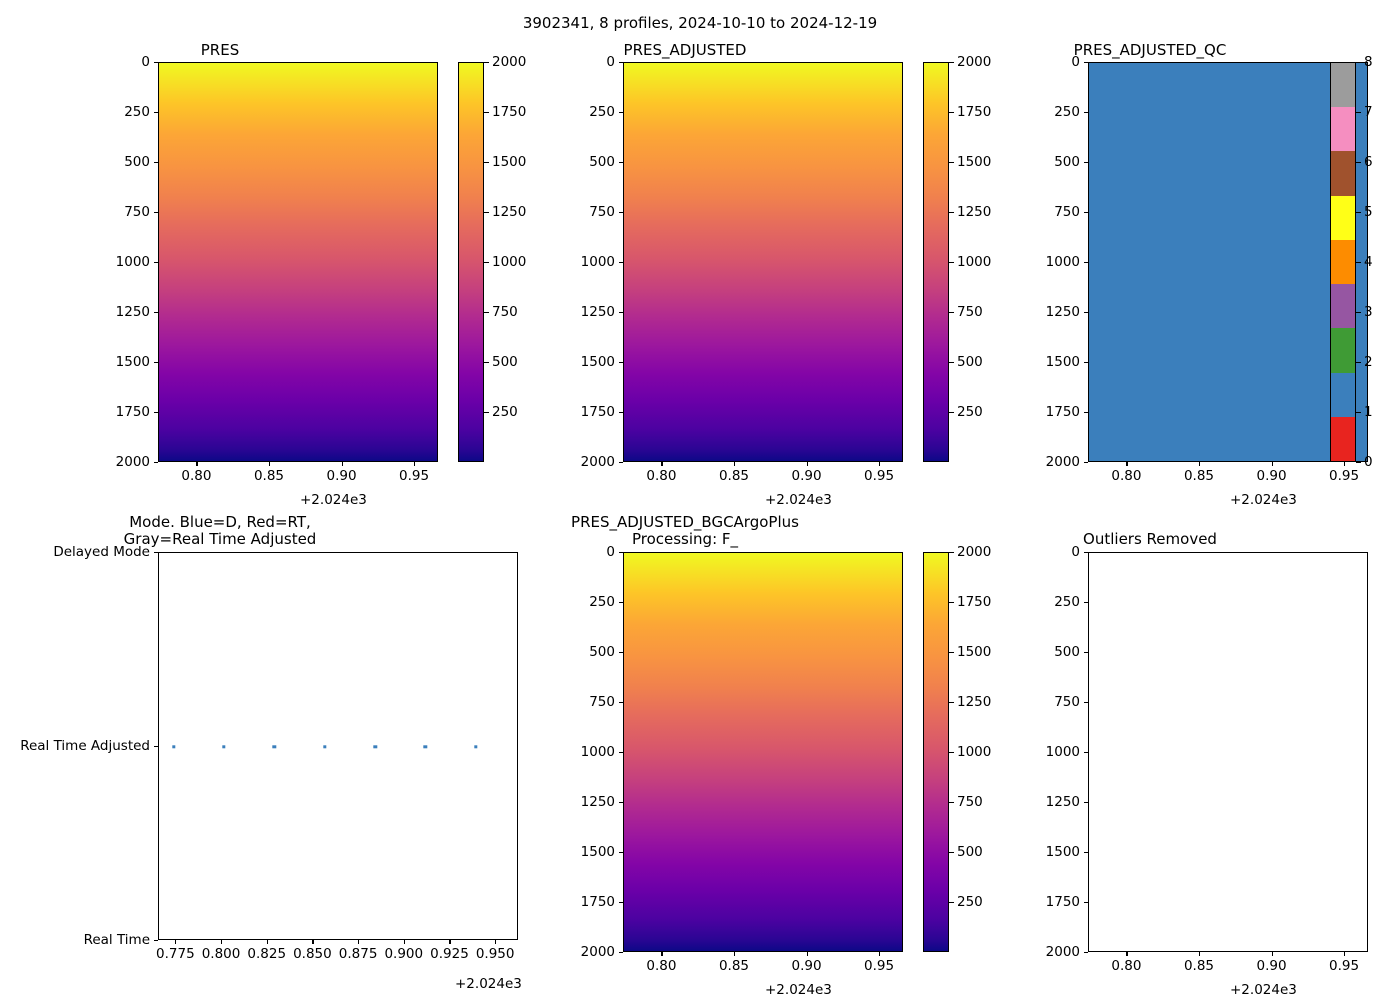  What do you see at coordinates (156, 553) in the screenshot?
I see `mode-category-tick` at bounding box center [156, 553].